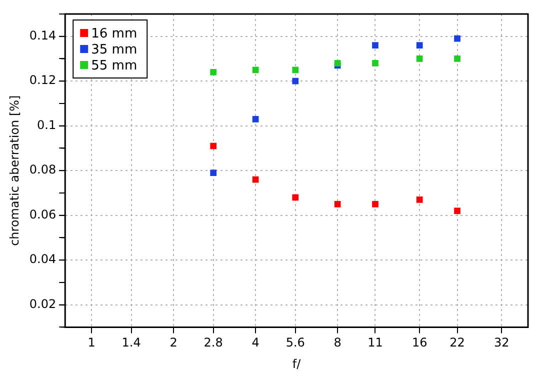  What do you see at coordinates (375, 343) in the screenshot?
I see `x-tick-label: 11` at bounding box center [375, 343].